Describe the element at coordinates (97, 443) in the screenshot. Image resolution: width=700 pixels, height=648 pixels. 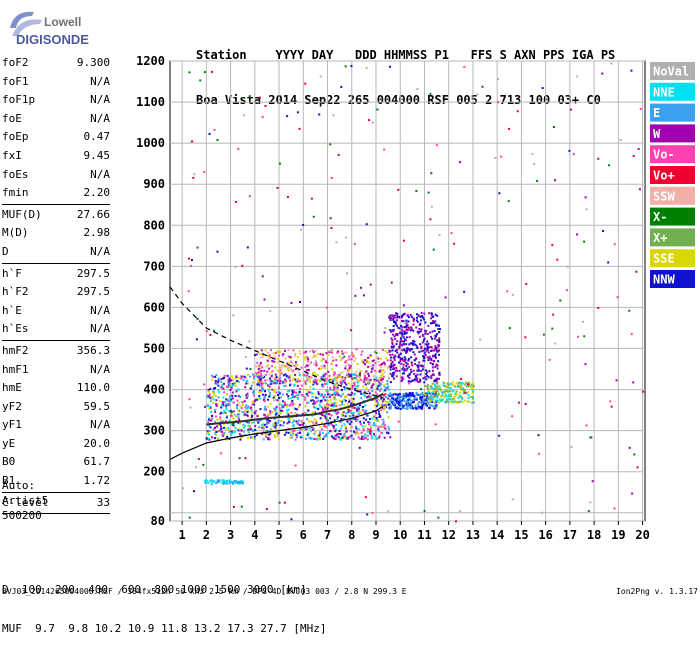
I see `param-value: 20.0` at that location.